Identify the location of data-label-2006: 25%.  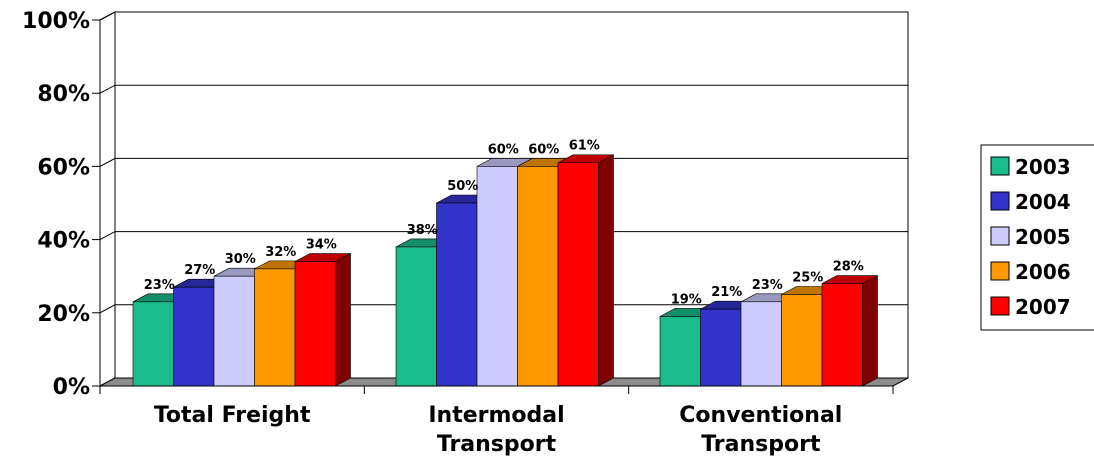
(807, 278).